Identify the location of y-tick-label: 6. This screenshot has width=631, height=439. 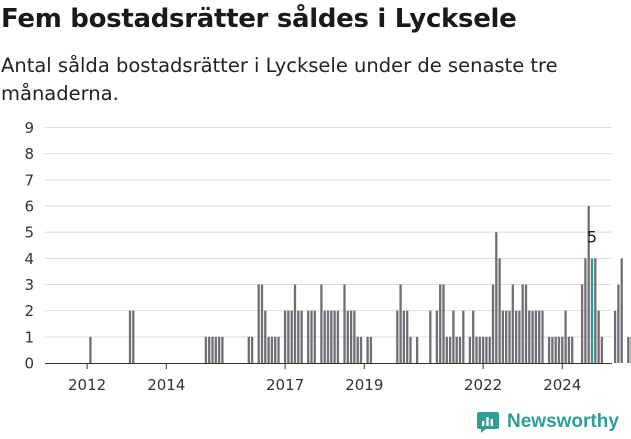
(29, 207).